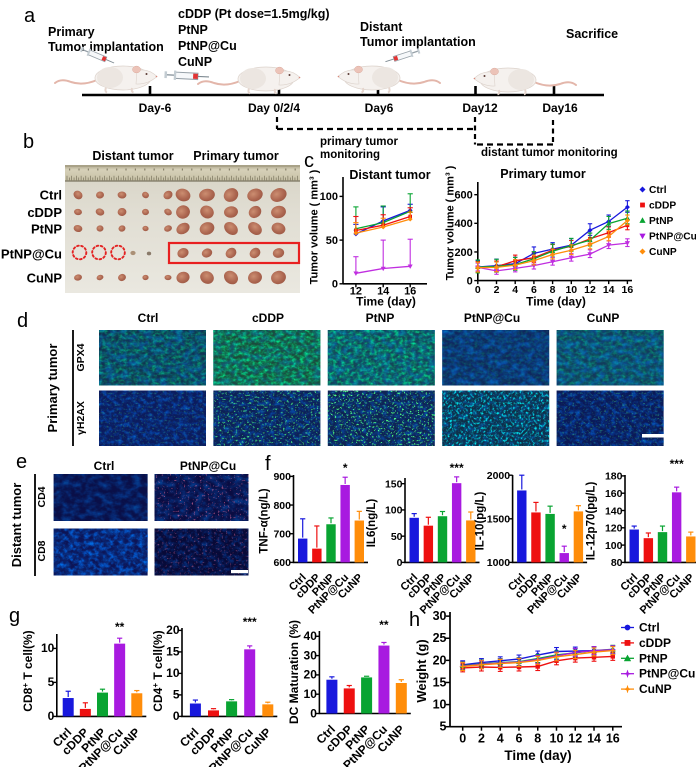 This screenshot has height=772, width=696. What do you see at coordinates (28, 142) in the screenshot?
I see `svg-text: b` at bounding box center [28, 142].